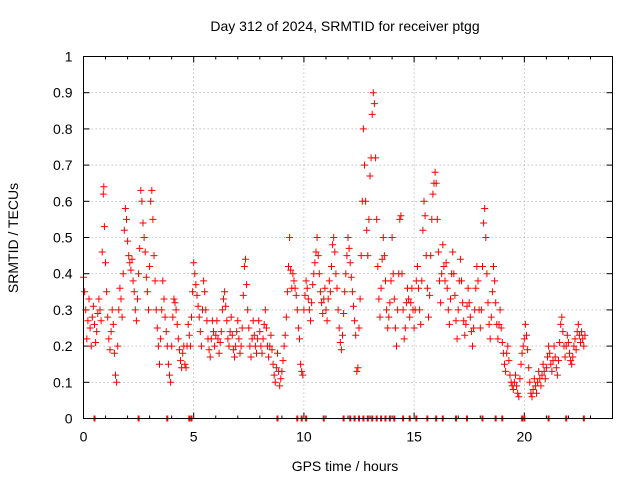 This screenshot has width=640, height=480. Describe the element at coordinates (63, 382) in the screenshot. I see `y-tick-label: 0.1` at that location.